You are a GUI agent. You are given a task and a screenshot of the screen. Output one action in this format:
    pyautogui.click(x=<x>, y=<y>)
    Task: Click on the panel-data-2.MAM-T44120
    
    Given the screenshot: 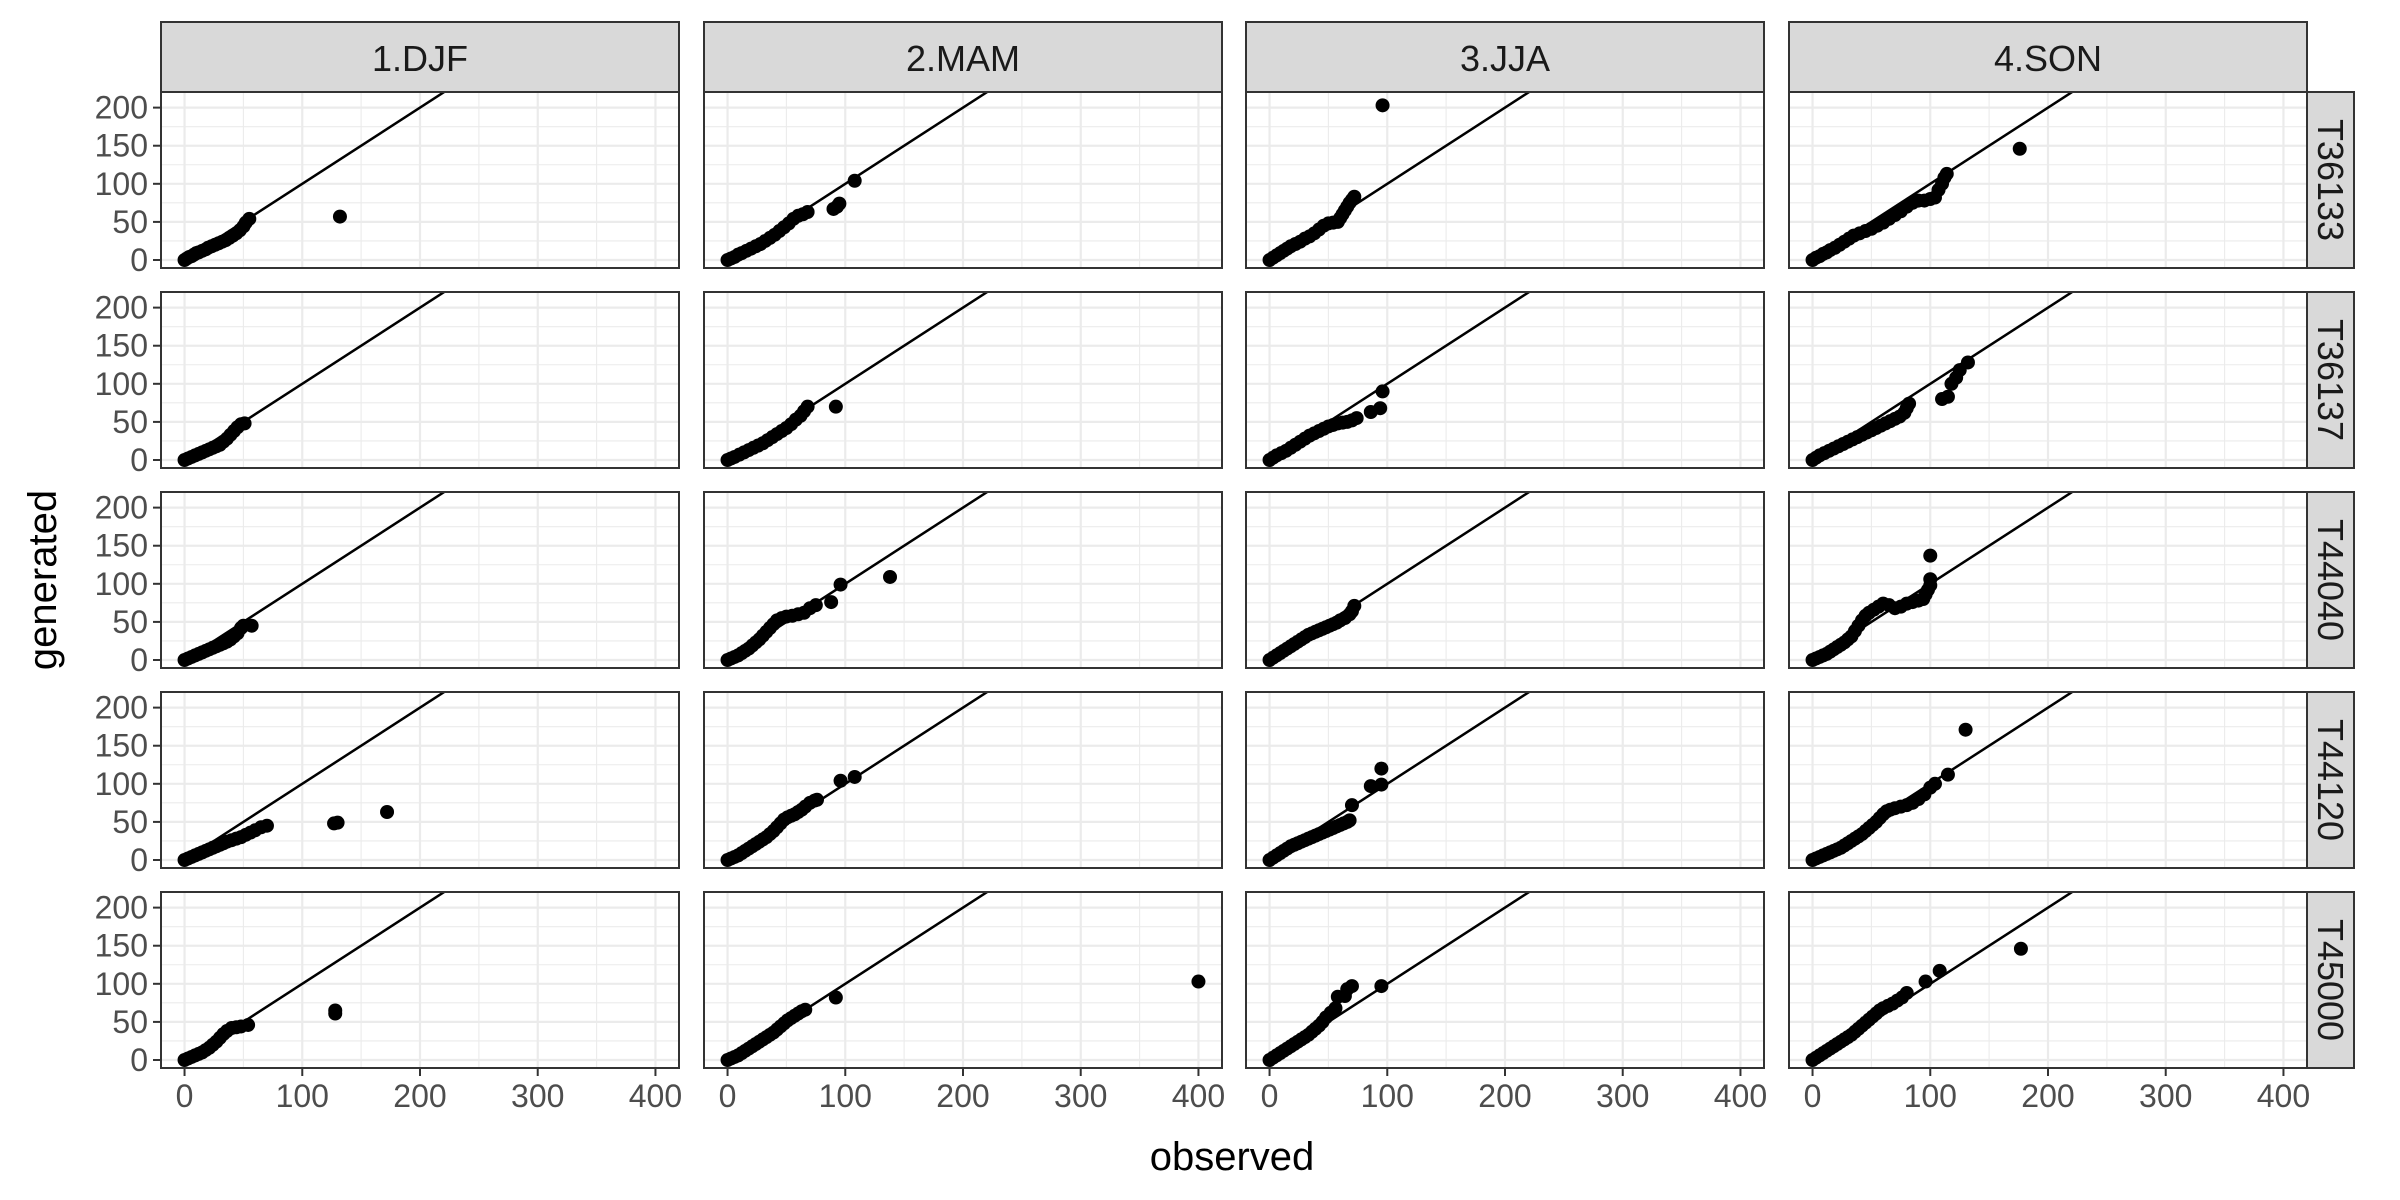 What is the action you would take?
    pyautogui.click(x=855, y=779)
    